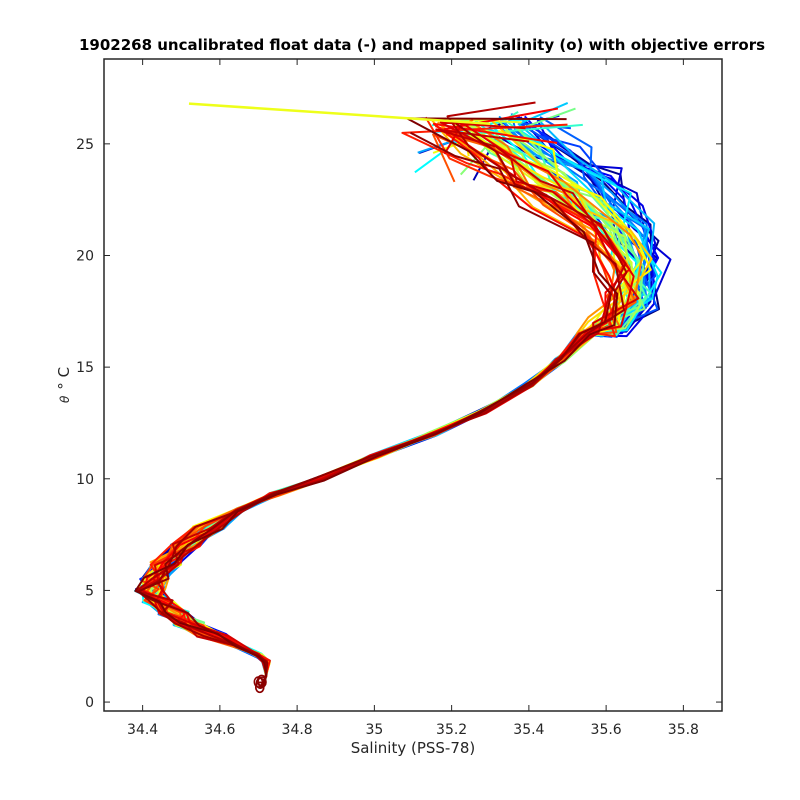 This screenshot has width=800, height=800. Describe the element at coordinates (142, 730) in the screenshot. I see `x-tick-label: 34.4` at that location.